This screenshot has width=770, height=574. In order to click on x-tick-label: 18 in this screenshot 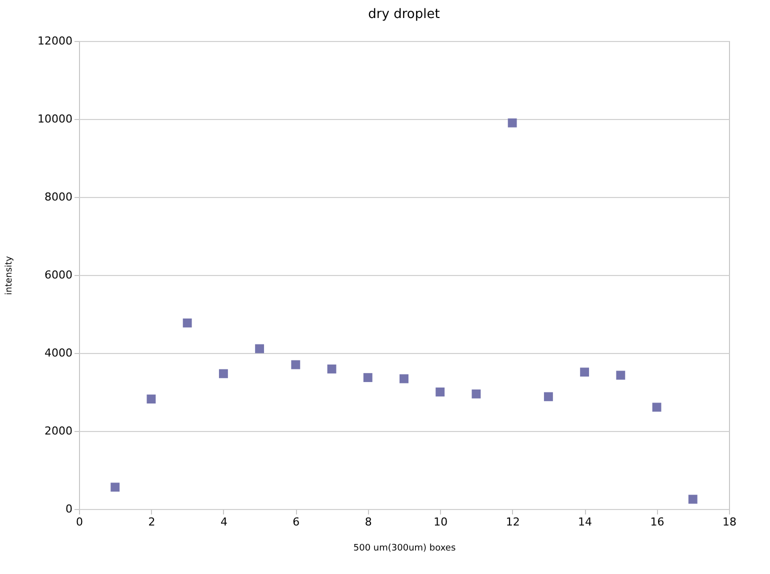, I will do `click(729, 522)`.